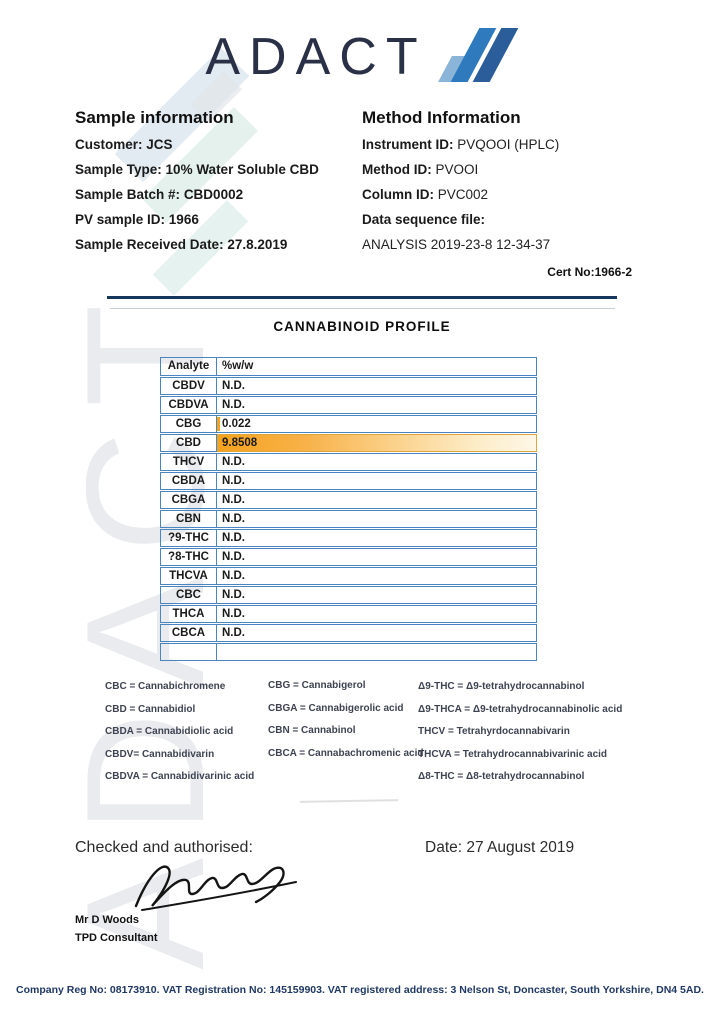  I want to click on data-sequence-label: Data sequence file:, so click(424, 219).